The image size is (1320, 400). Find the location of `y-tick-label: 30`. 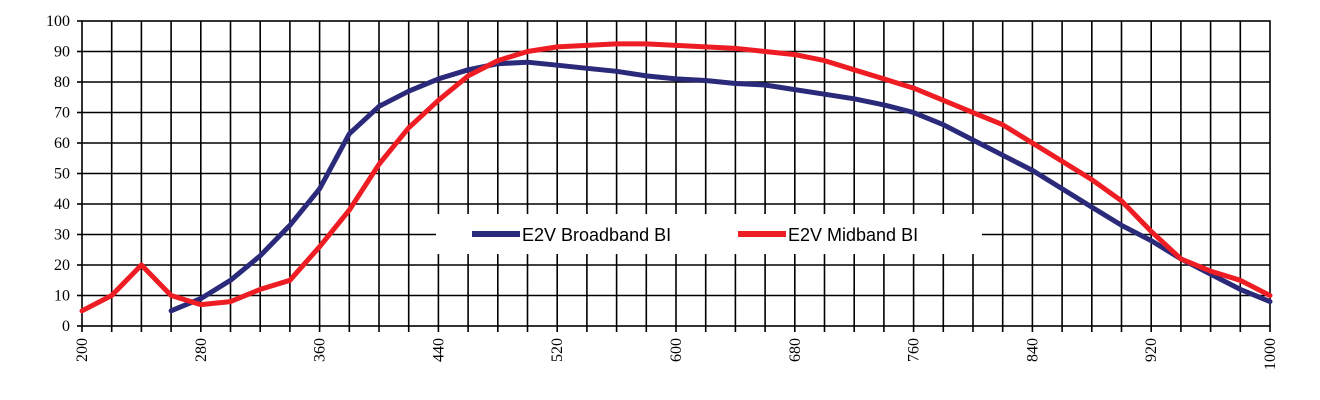

y-tick-label: 30 is located at coordinates (62, 235).